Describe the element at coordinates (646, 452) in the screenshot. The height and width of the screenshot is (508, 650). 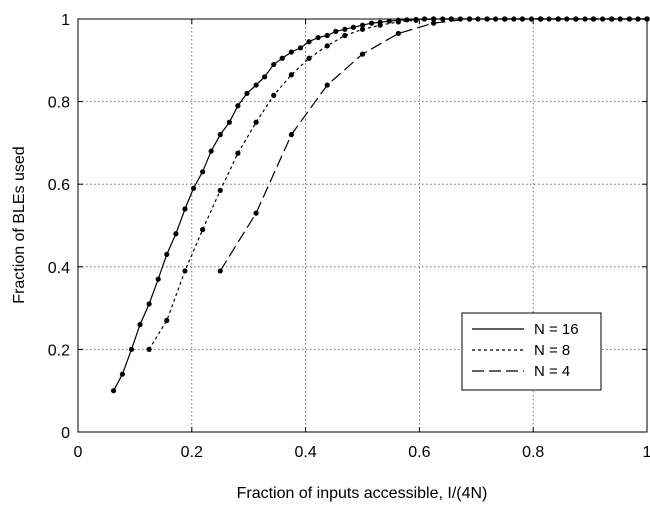
I see `x-tick-label: 1` at that location.